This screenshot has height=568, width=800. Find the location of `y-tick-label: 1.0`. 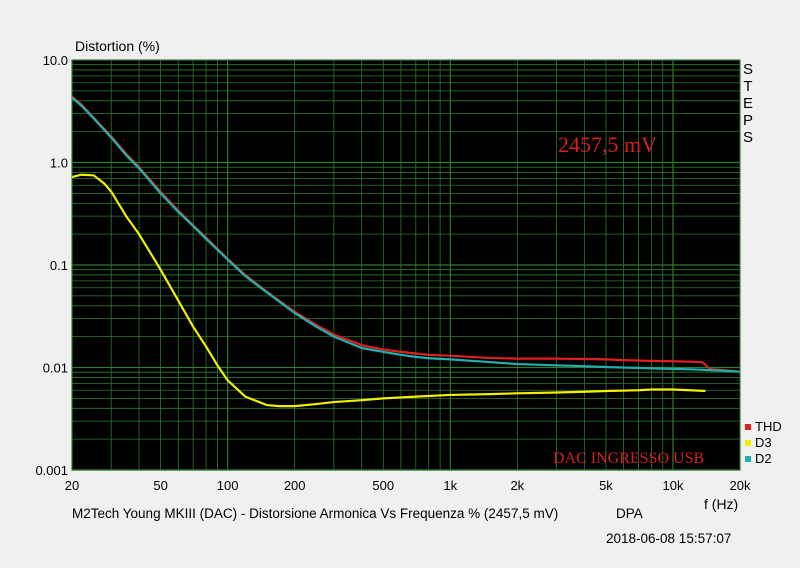

y-tick-label: 1.0 is located at coordinates (59, 163).